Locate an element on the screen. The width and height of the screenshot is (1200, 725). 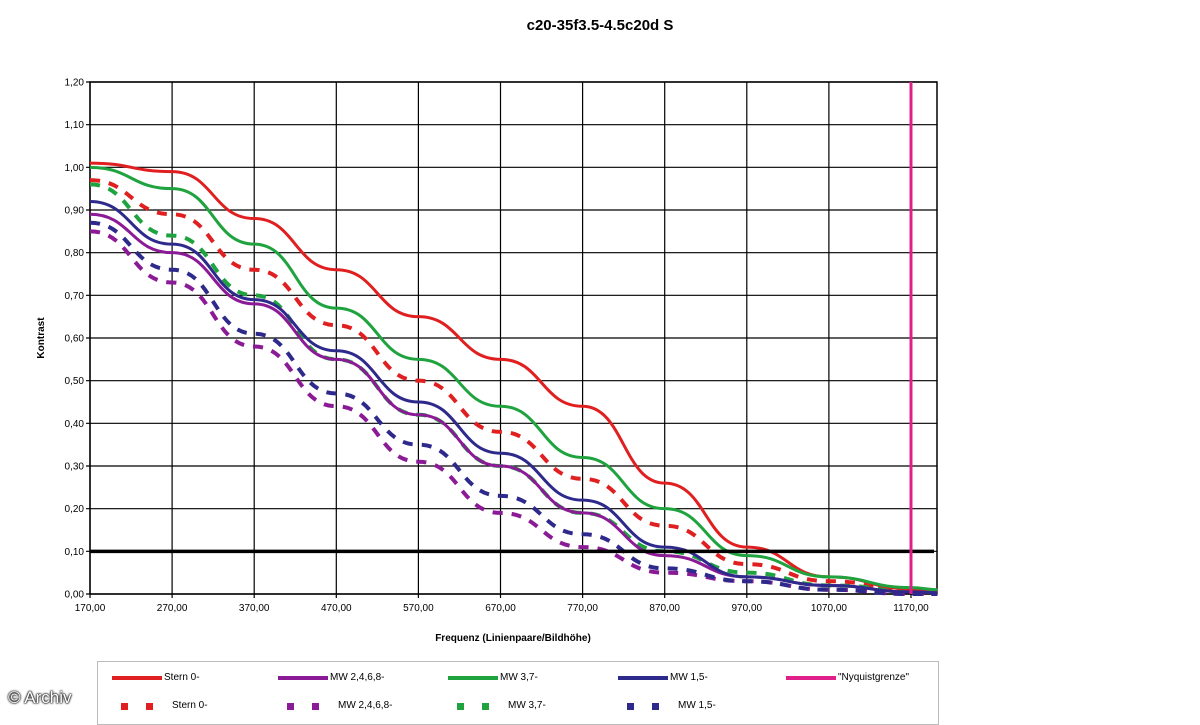
x-tick-label: 770,00 is located at coordinates (582, 608).